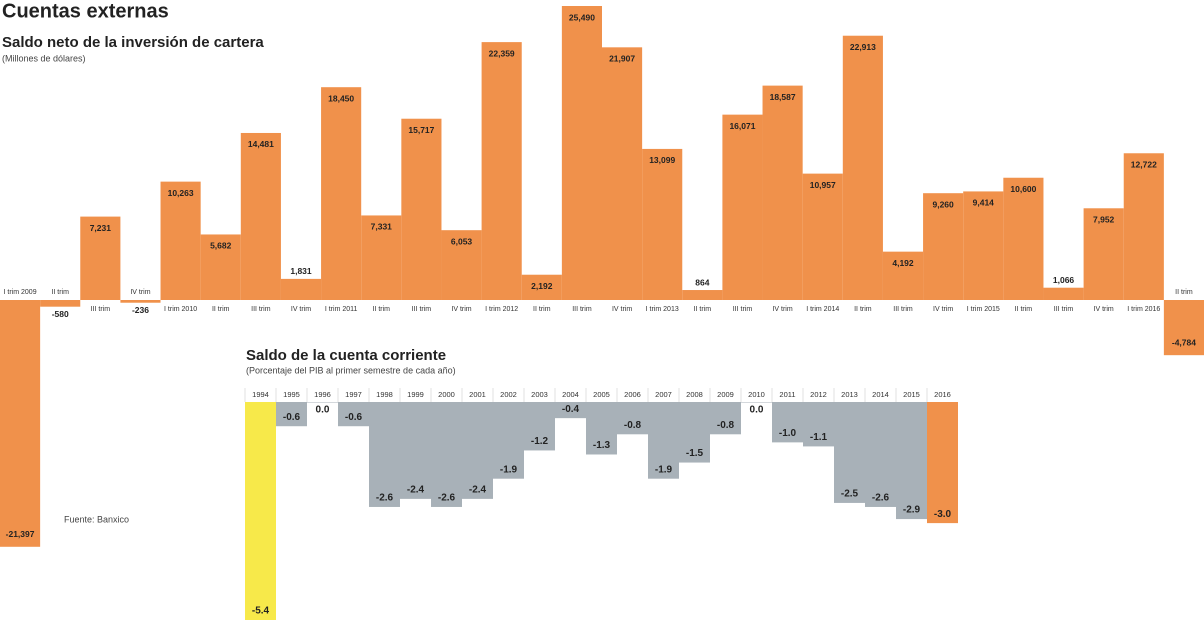  Describe the element at coordinates (602, 445) in the screenshot. I see `value-label: -1.3` at that location.